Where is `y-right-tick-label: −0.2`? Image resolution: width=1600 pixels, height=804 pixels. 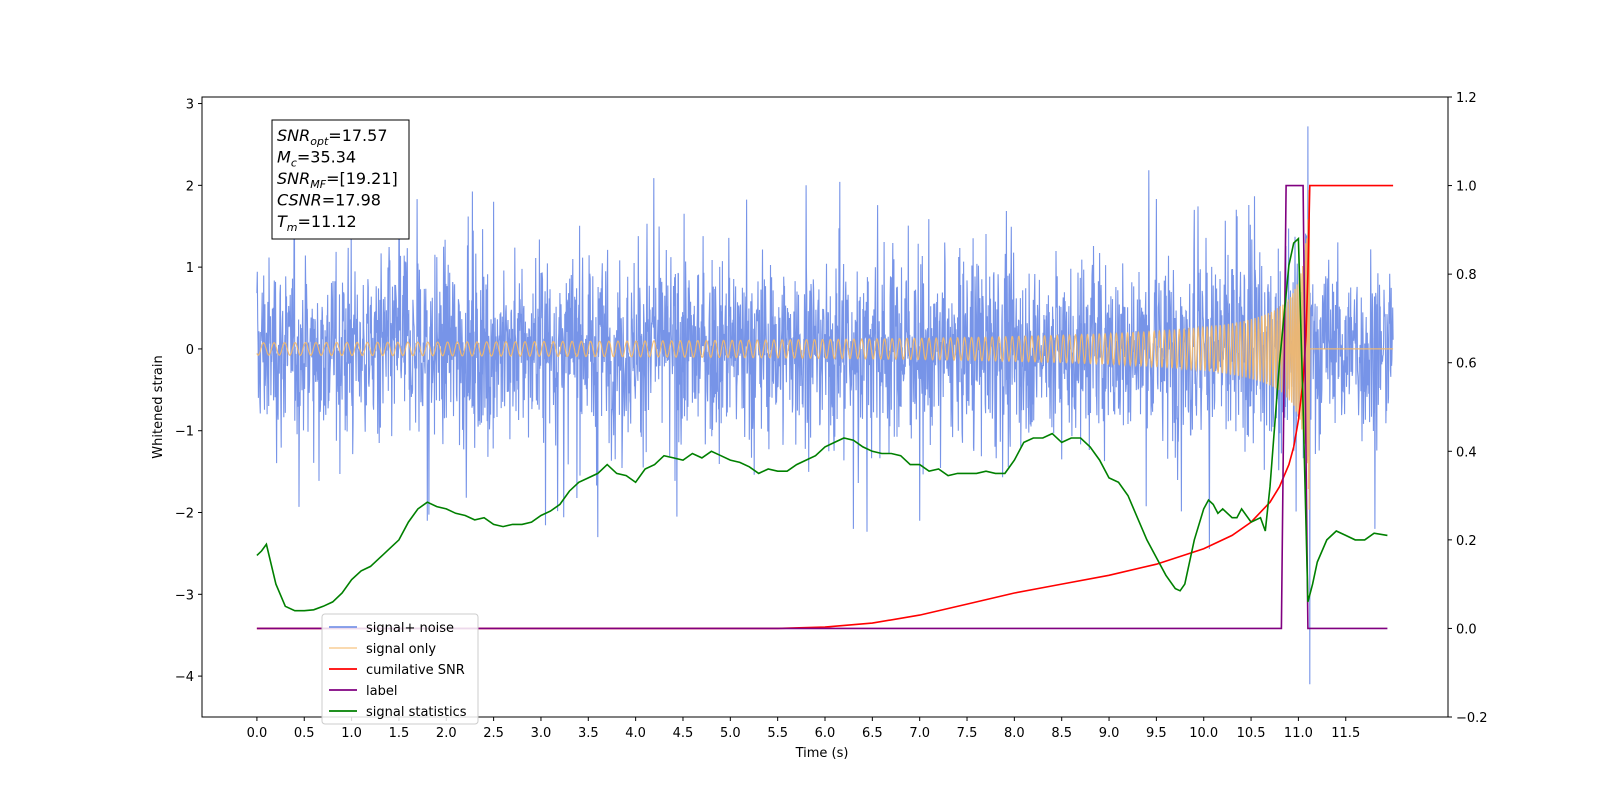 y-right-tick-label: −0.2 is located at coordinates (1472, 718).